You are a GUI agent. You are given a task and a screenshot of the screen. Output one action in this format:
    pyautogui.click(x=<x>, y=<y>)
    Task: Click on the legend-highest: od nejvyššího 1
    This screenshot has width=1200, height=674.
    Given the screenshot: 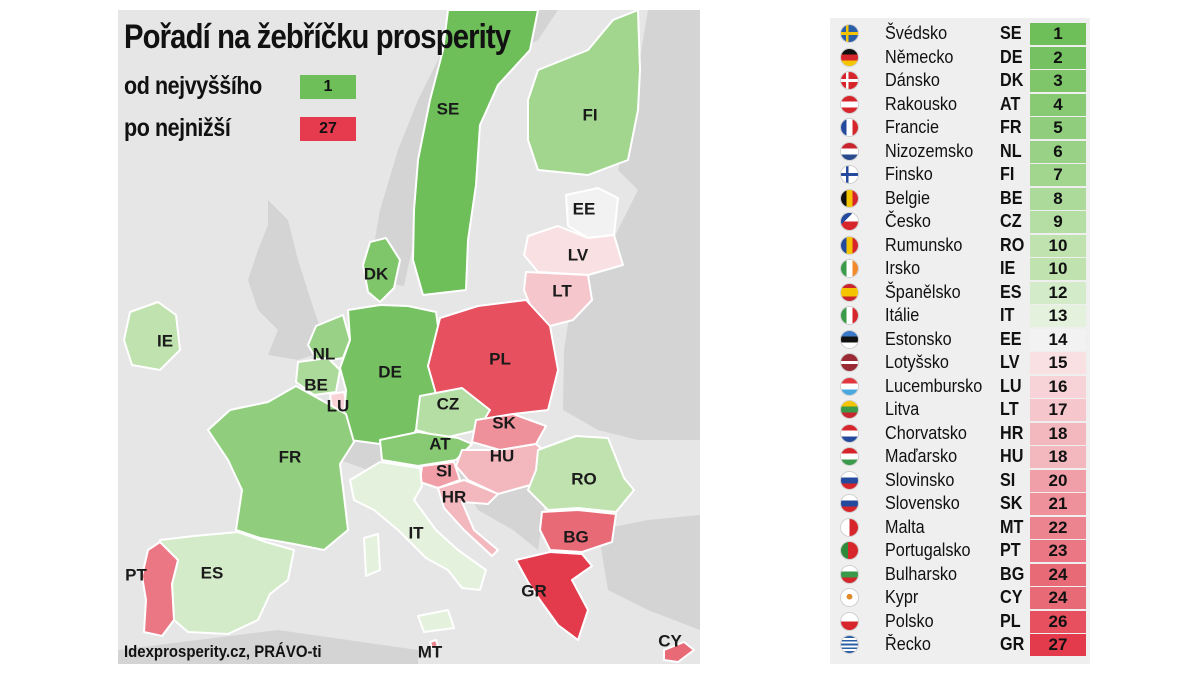 What is the action you would take?
    pyautogui.click(x=240, y=86)
    